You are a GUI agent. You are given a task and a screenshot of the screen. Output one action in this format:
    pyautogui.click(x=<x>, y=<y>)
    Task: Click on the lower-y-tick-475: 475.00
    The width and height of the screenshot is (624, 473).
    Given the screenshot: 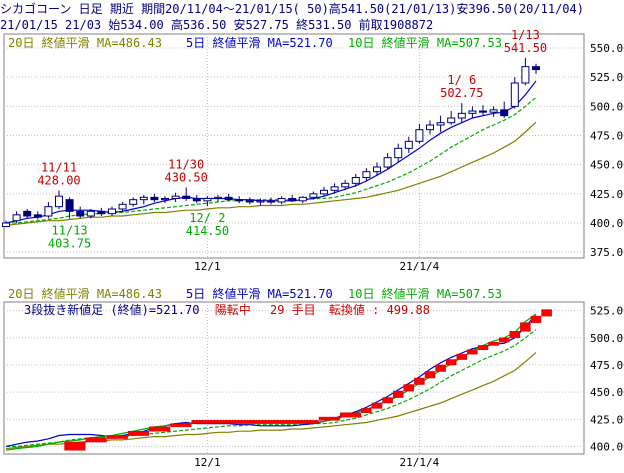 What is the action you would take?
    pyautogui.click(x=607, y=365)
    